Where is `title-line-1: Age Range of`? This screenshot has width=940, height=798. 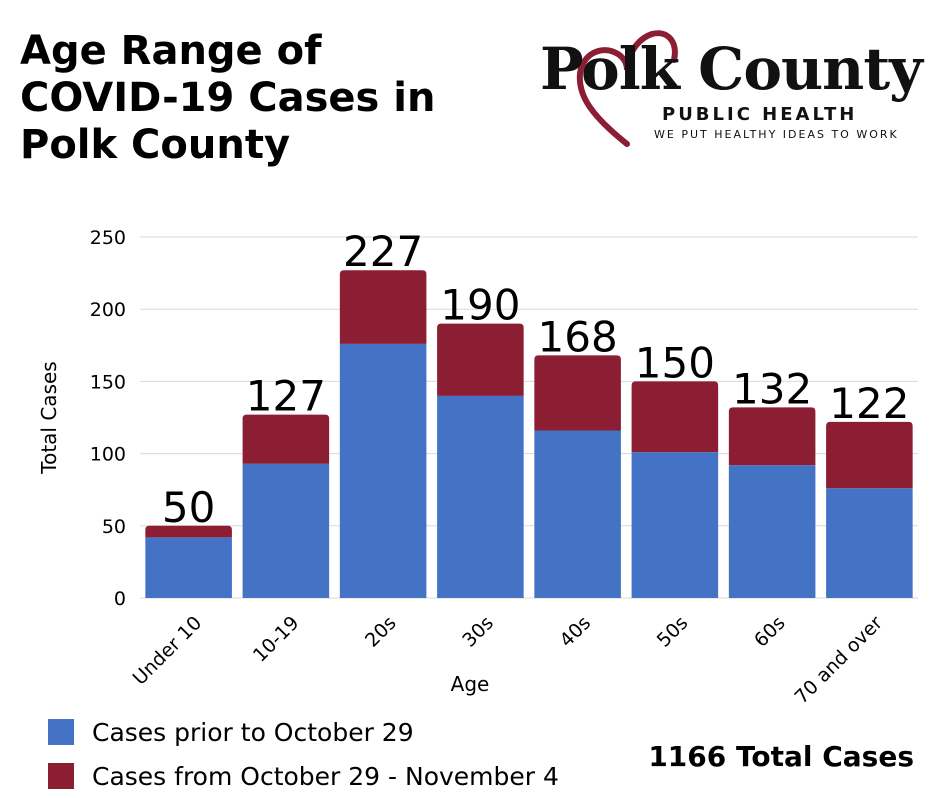 title-line-1: Age Range of is located at coordinates (171, 51).